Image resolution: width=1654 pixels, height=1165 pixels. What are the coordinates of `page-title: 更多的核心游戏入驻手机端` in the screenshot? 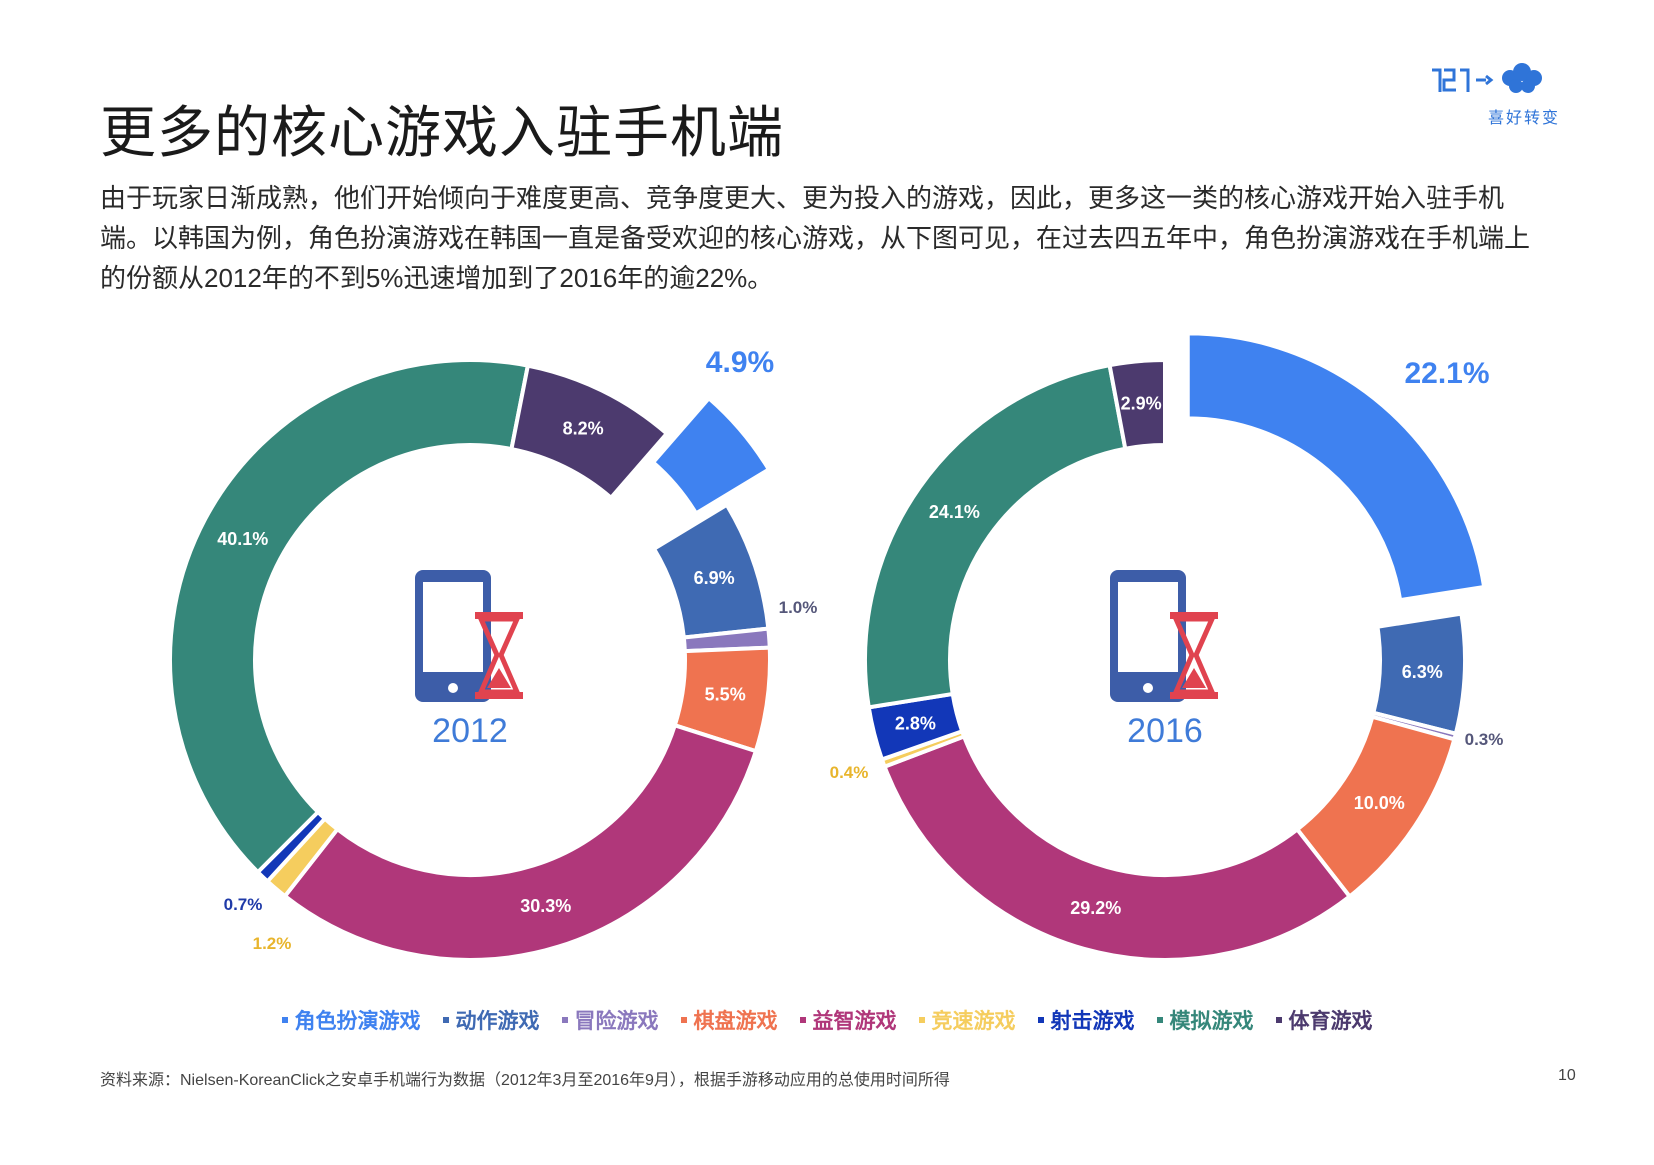 It's located at (442, 132).